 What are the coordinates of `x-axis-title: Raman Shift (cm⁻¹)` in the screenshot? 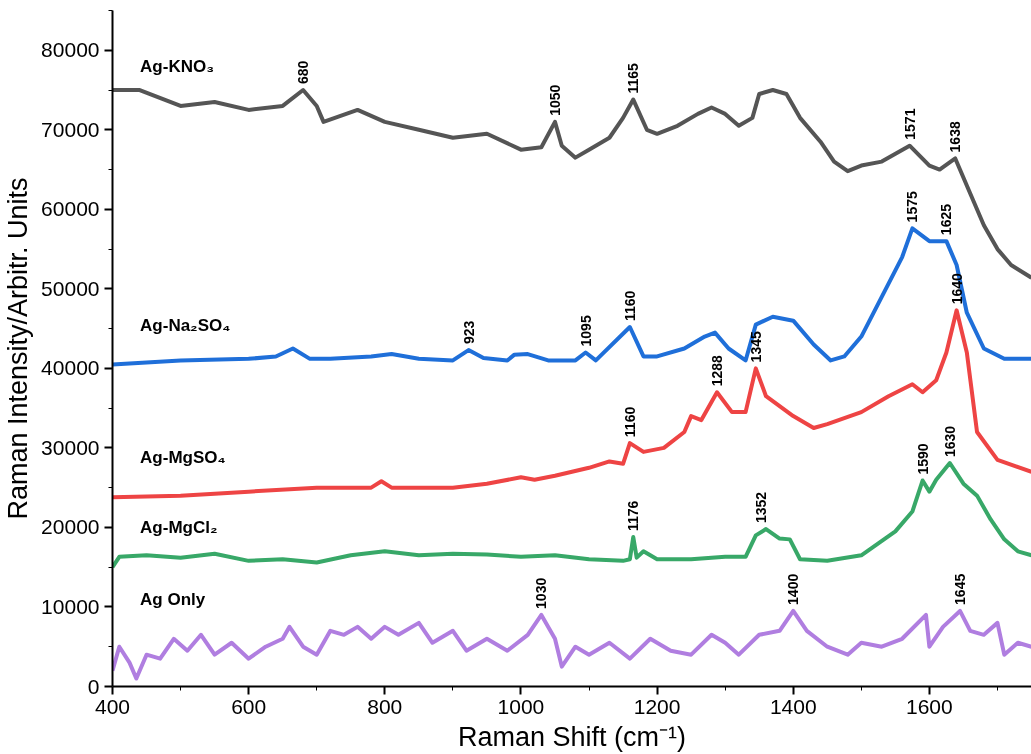 It's located at (572, 736).